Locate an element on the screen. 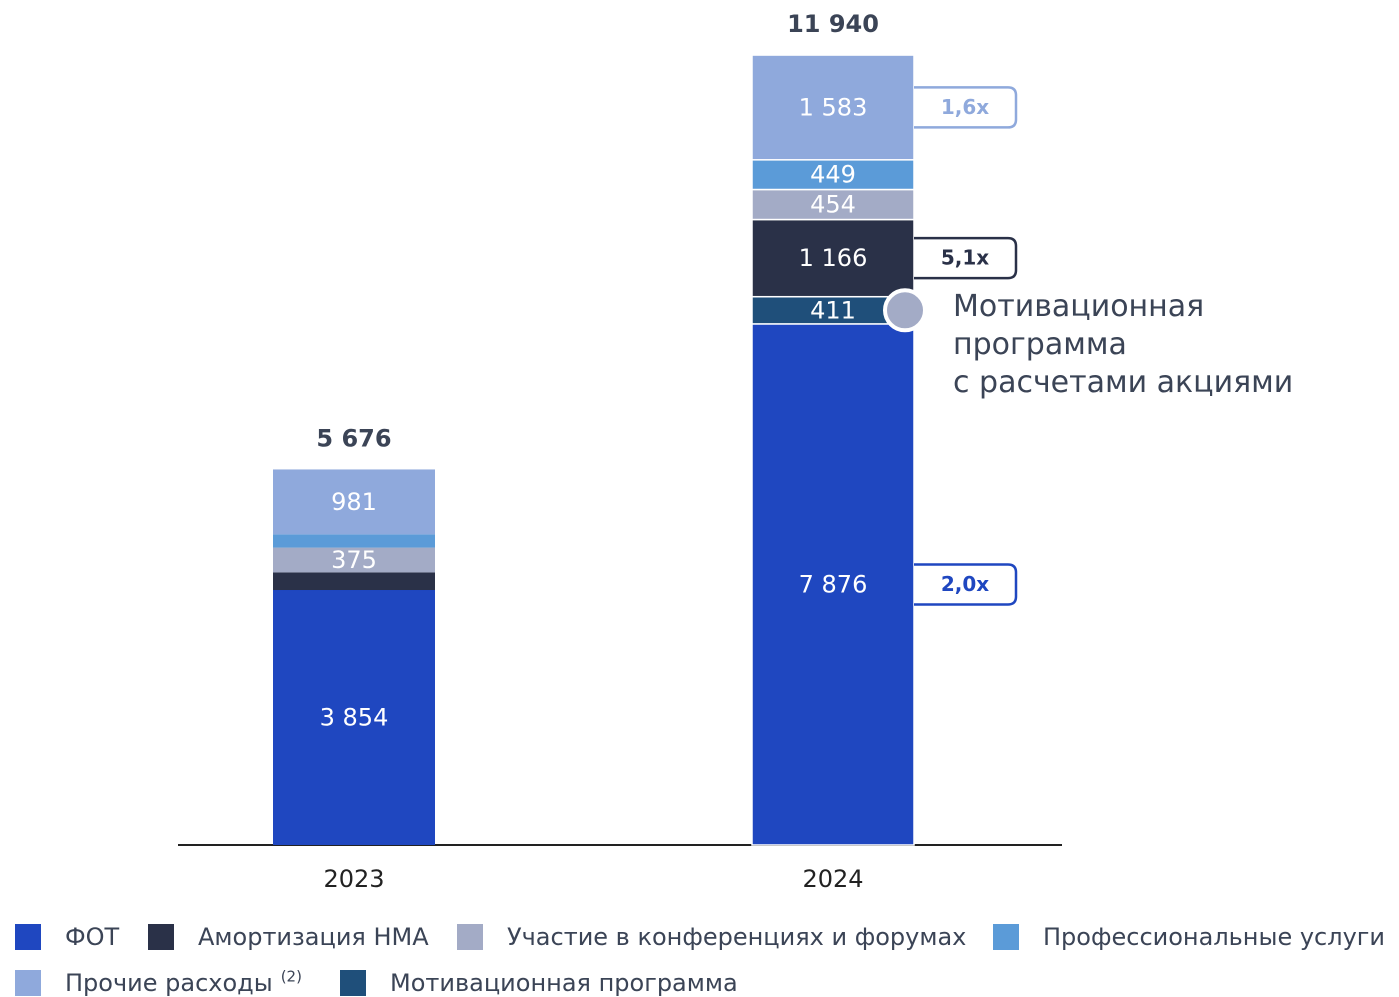 The height and width of the screenshot is (997, 1399). total-label: 11 940 is located at coordinates (833, 24).